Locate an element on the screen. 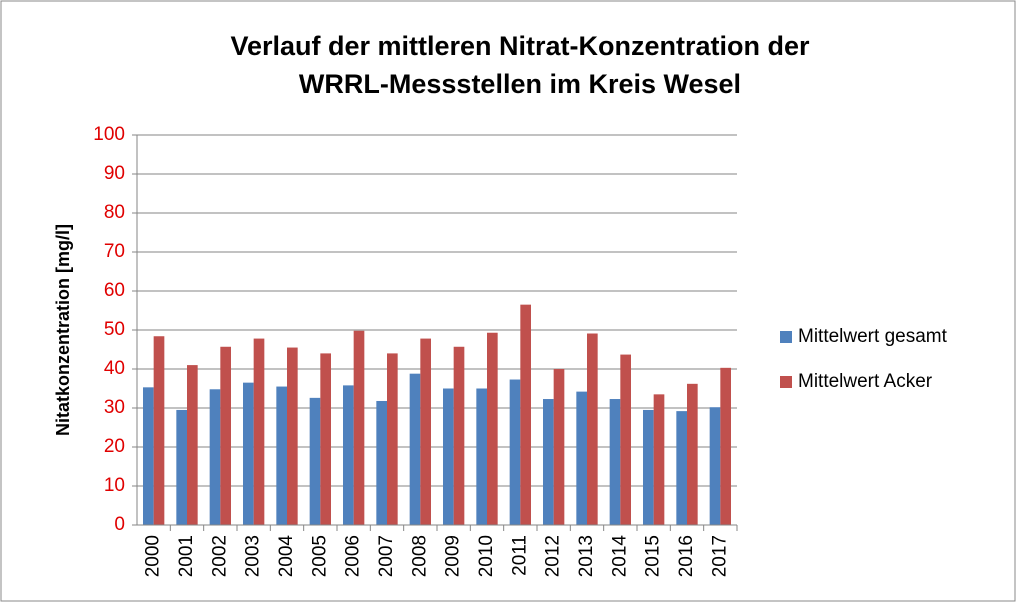  x-tick-label: 2007 is located at coordinates (386, 556).